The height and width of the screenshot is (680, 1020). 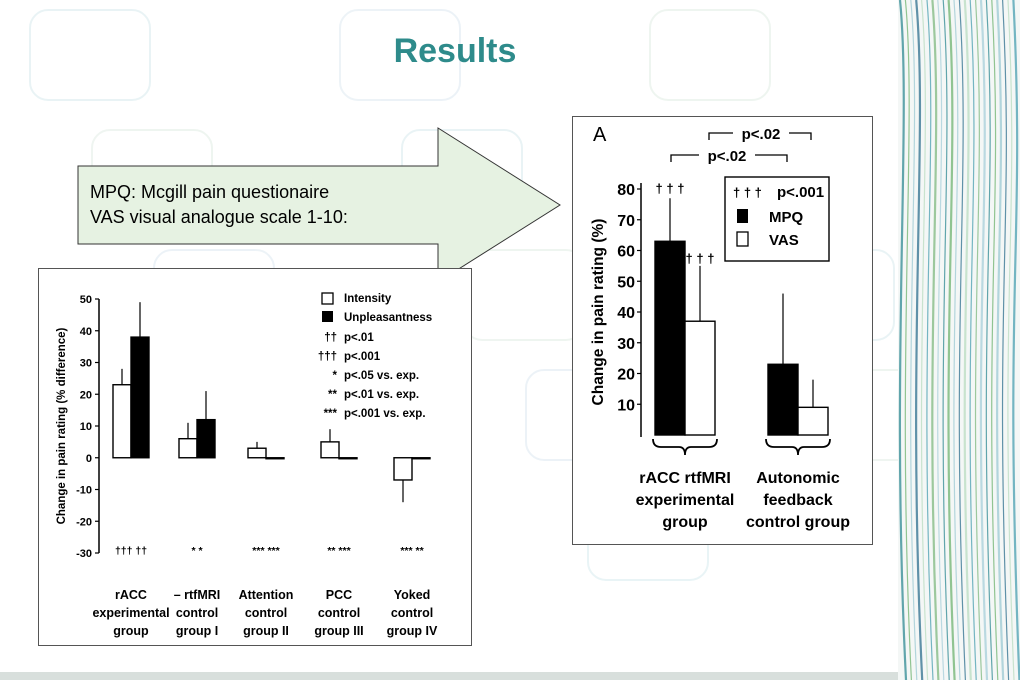 What do you see at coordinates (598, 312) in the screenshot?
I see `y-axis-title: Change in pain rating (%)` at bounding box center [598, 312].